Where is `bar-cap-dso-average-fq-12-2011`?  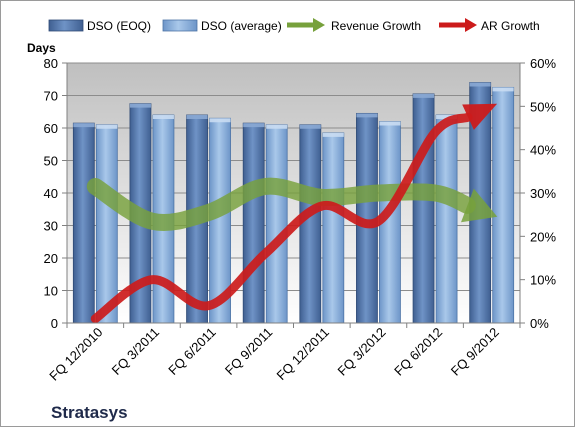
bar-cap-dso-average-fq-12-2011 is located at coordinates (333, 135).